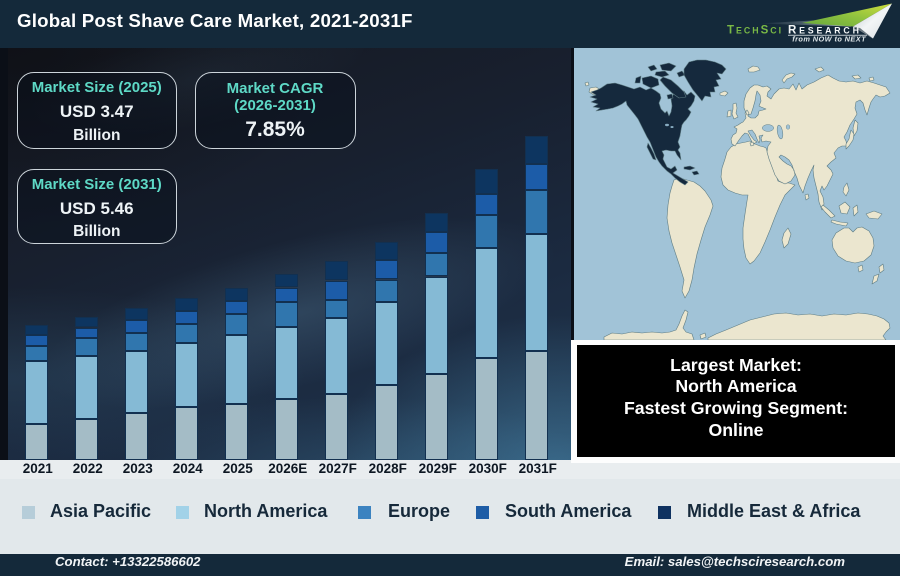 Image resolution: width=900 pixels, height=576 pixels. I want to click on svg-text: RESEARCH, so click(825, 31).